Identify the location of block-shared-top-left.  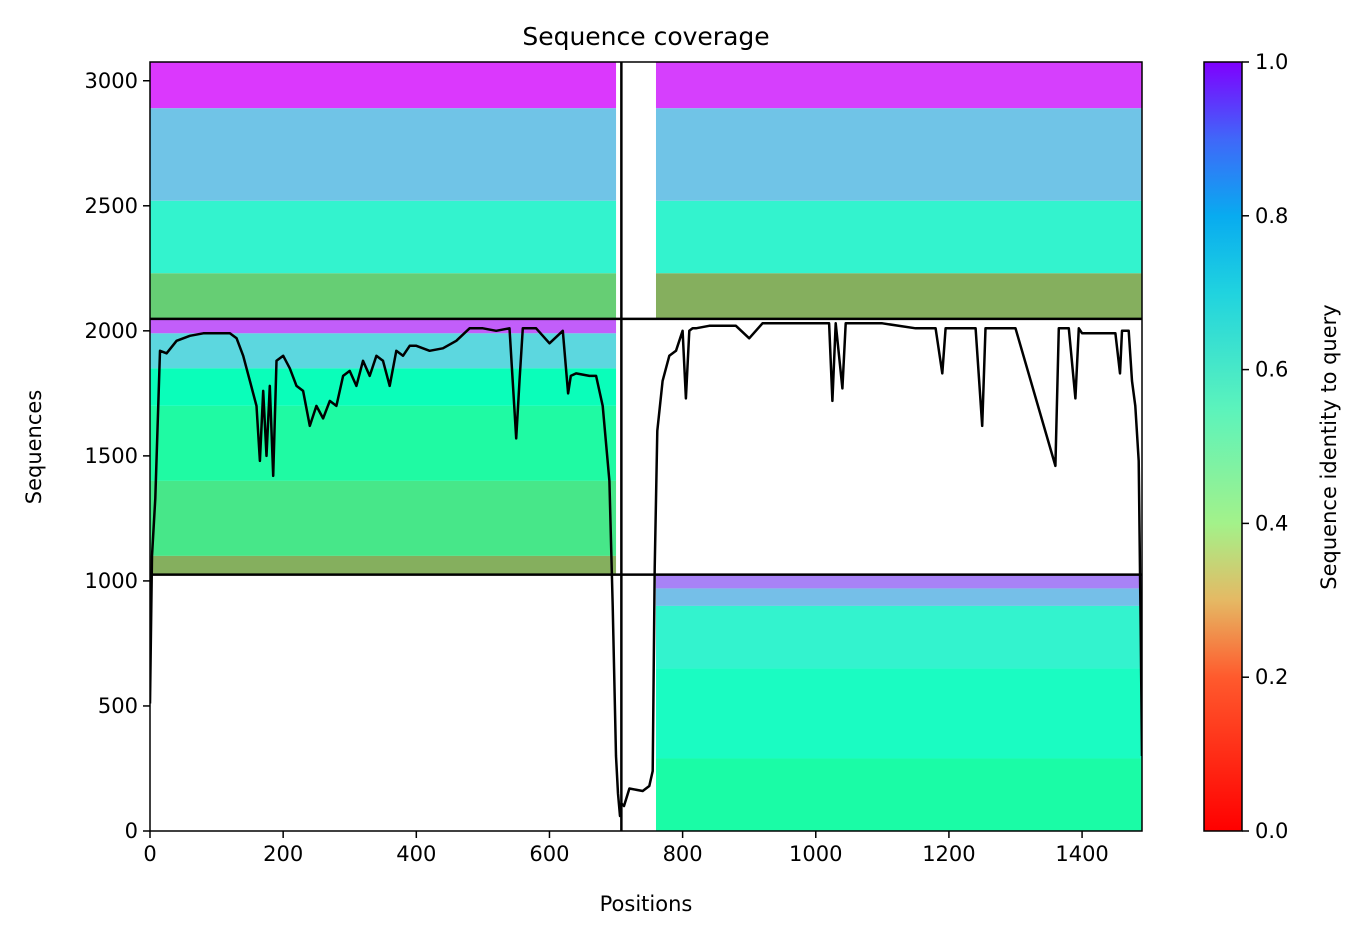
(383, 190).